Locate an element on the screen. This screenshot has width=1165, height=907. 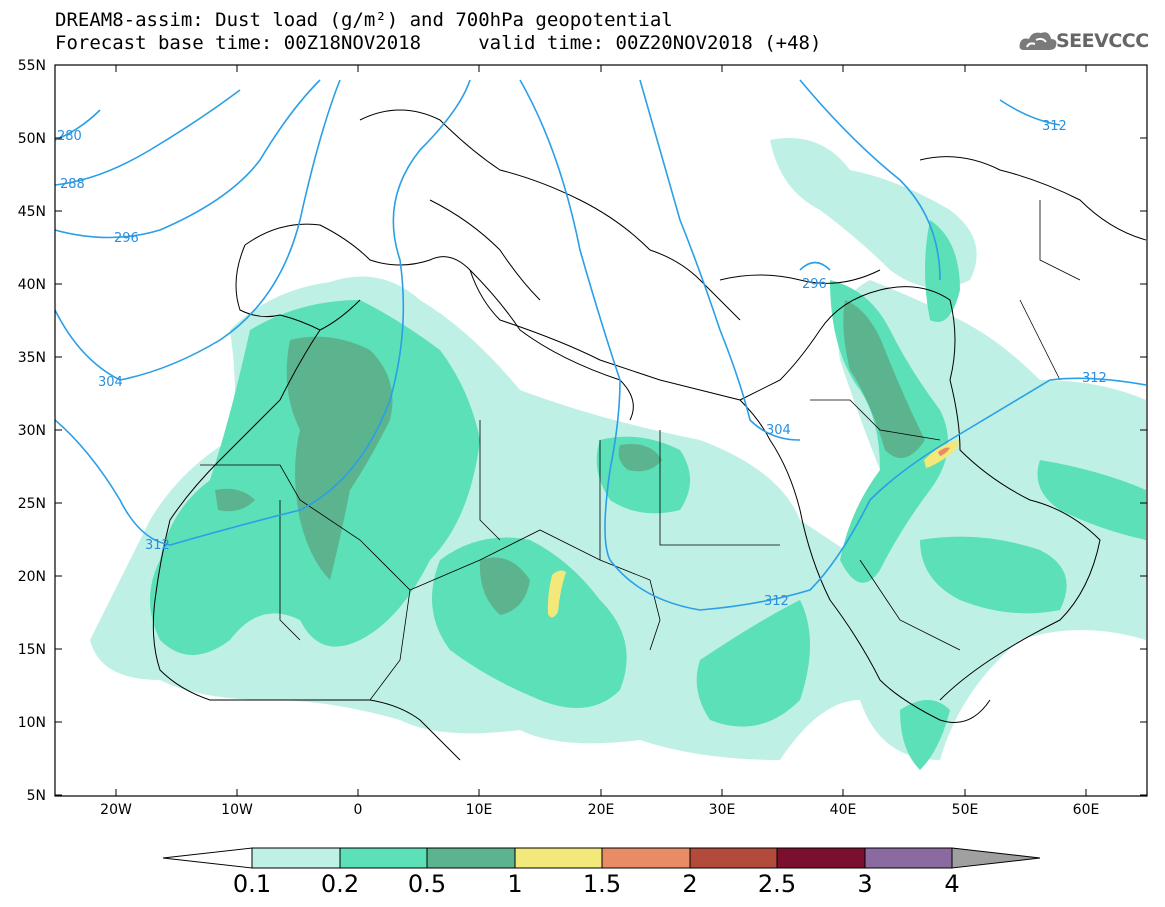
contour-label: 288 is located at coordinates (72, 184).